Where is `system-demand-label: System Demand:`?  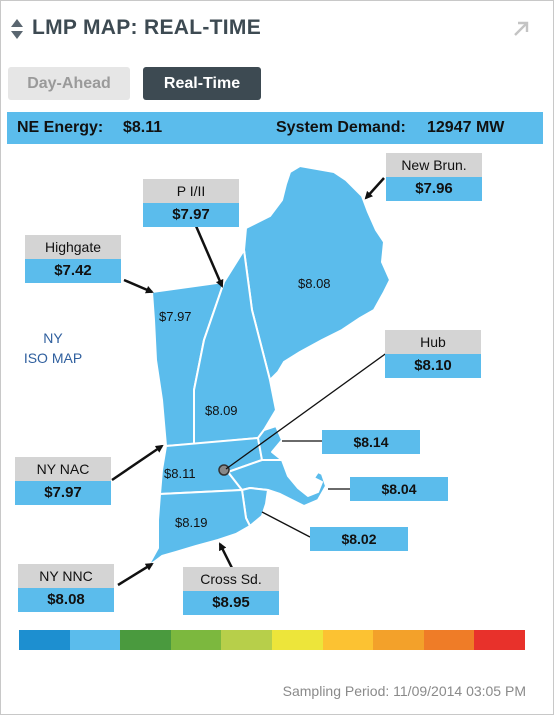 system-demand-label: System Demand: is located at coordinates (341, 127).